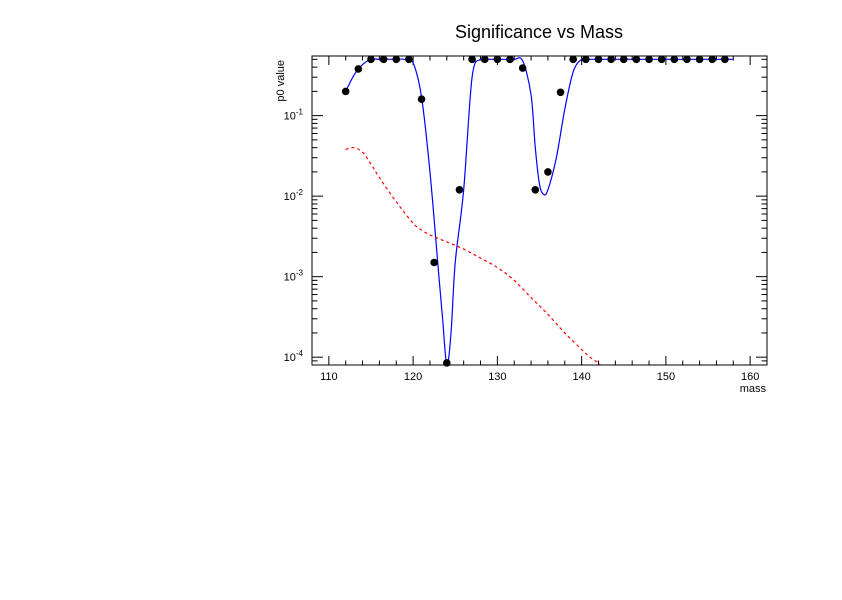  What do you see at coordinates (539, 32) in the screenshot?
I see `chart-title: Significance vs Mass` at bounding box center [539, 32].